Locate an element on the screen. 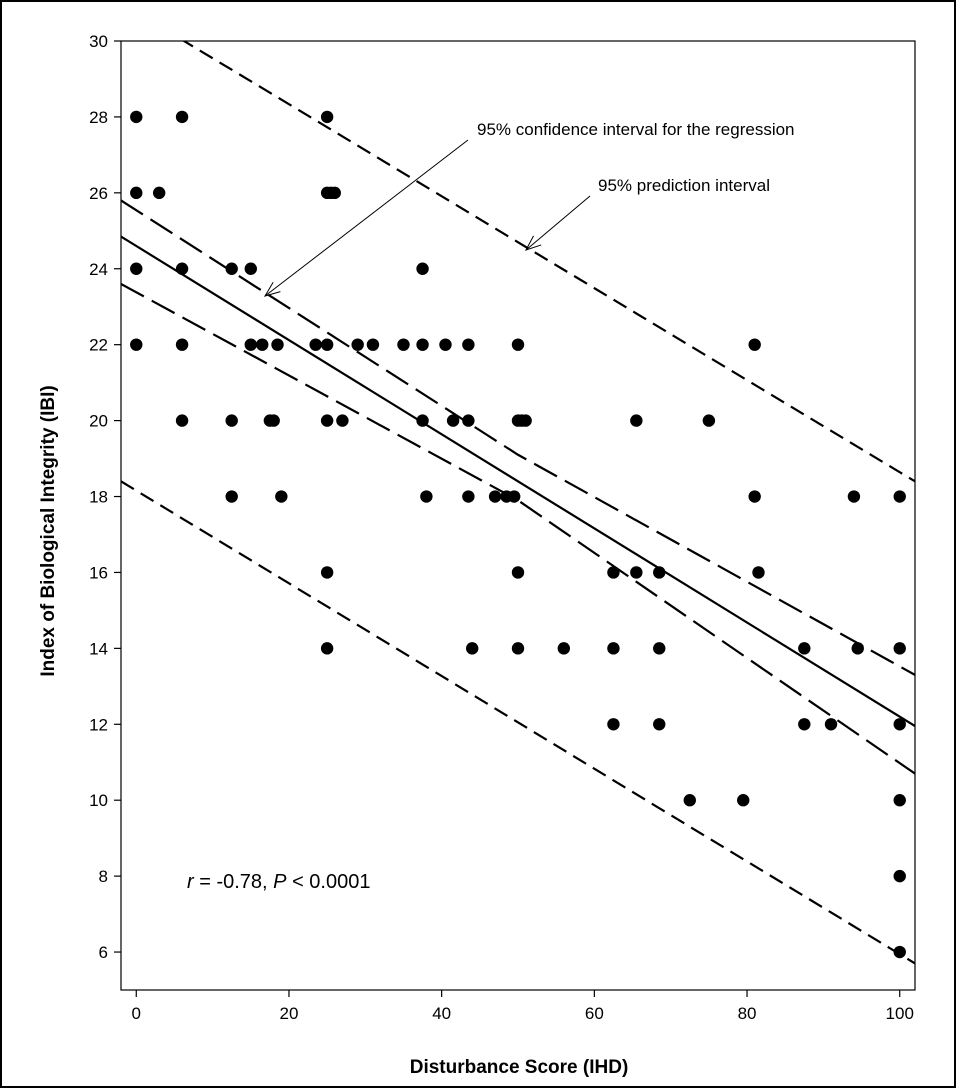 This screenshot has width=960, height=1090. prediction-interval-arrow is located at coordinates (558, 223).